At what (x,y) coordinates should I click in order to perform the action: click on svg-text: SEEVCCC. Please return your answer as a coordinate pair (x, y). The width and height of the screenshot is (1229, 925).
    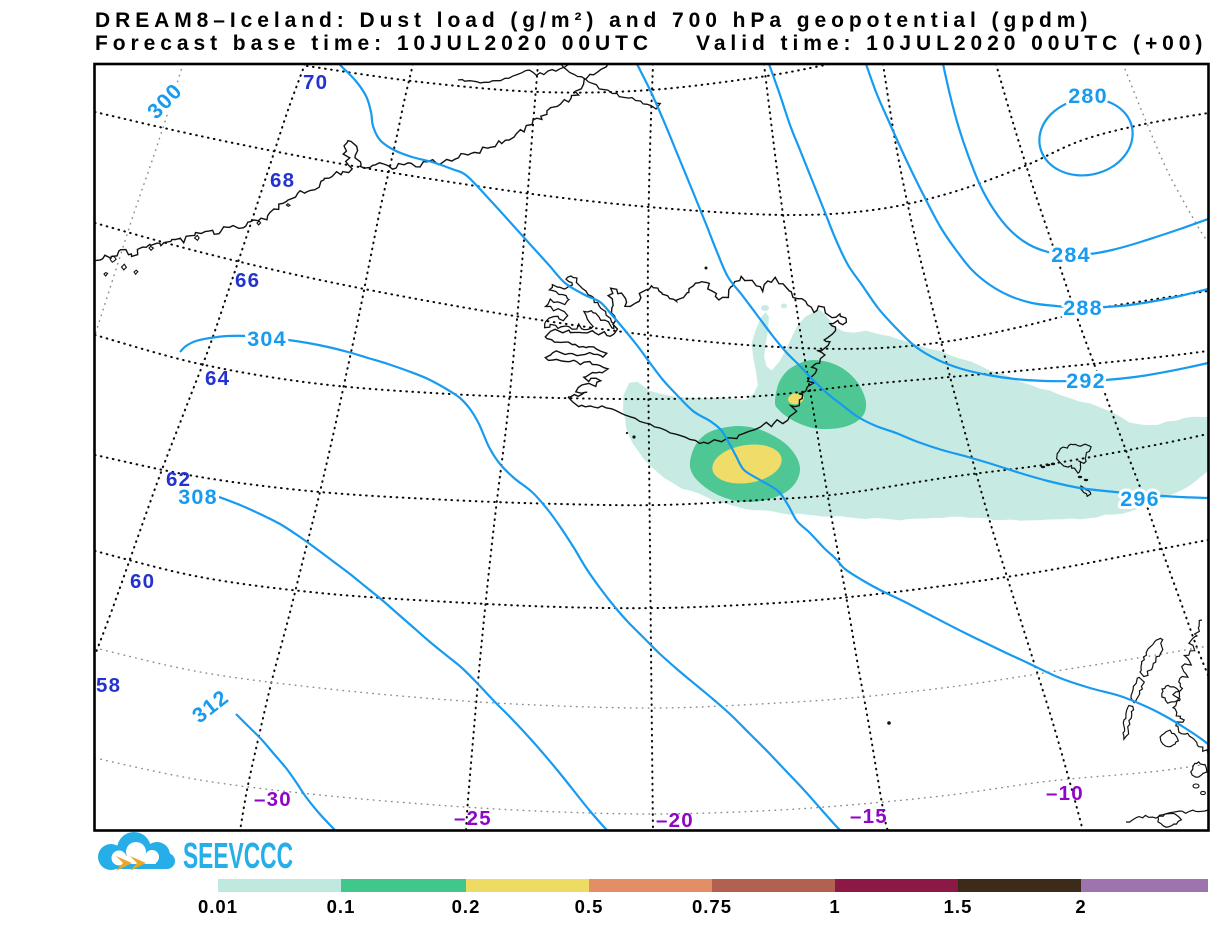
    Looking at the image, I should click on (238, 855).